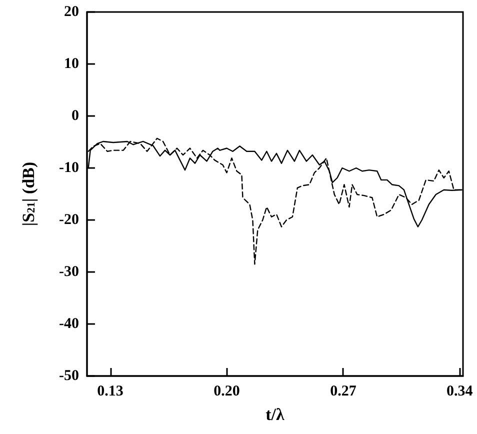 This screenshot has width=477, height=434. What do you see at coordinates (343, 392) in the screenshot?
I see `x-tick-label: 0.27` at bounding box center [343, 392].